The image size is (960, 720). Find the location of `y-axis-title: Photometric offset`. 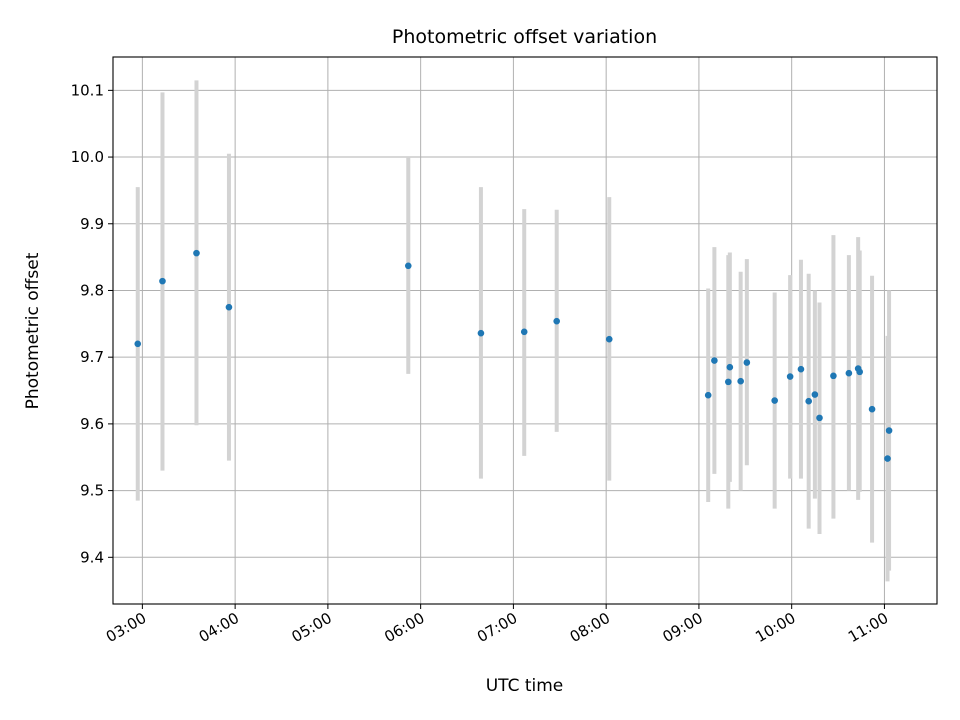

y-axis-title: Photometric offset is located at coordinates (33, 330).